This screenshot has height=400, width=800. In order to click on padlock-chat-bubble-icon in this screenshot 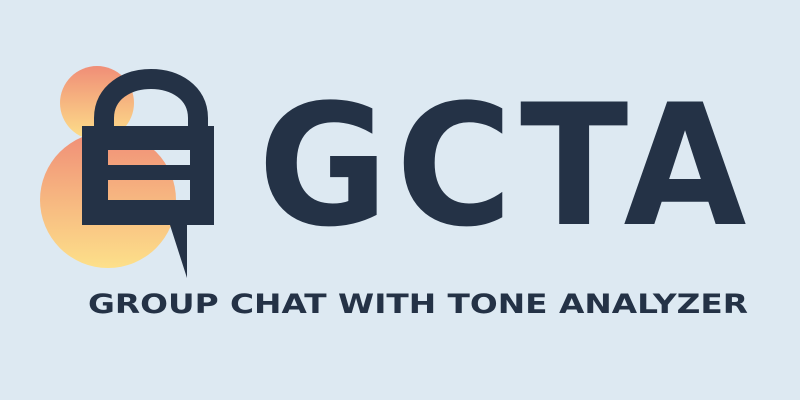, I will do `click(127, 172)`.